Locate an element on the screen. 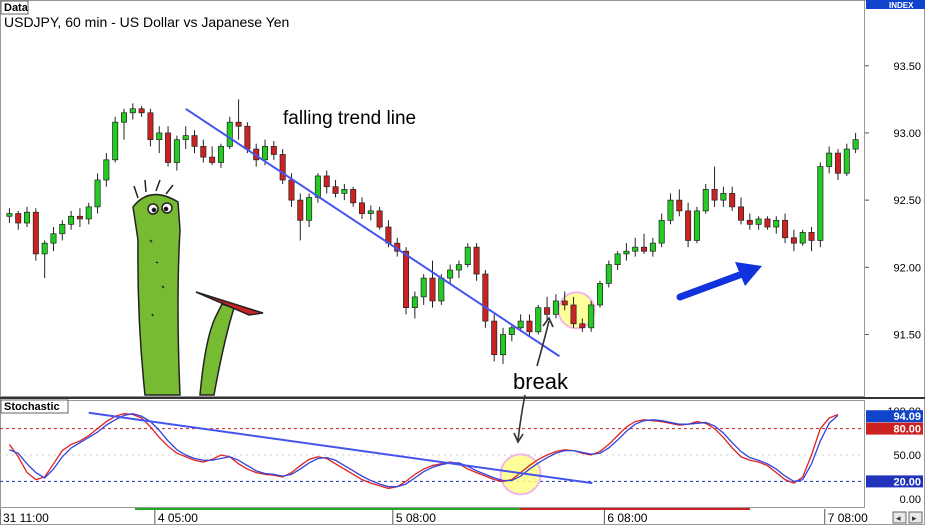 This screenshot has width=925, height=525. price-tick-label: 92.50 is located at coordinates (907, 201).